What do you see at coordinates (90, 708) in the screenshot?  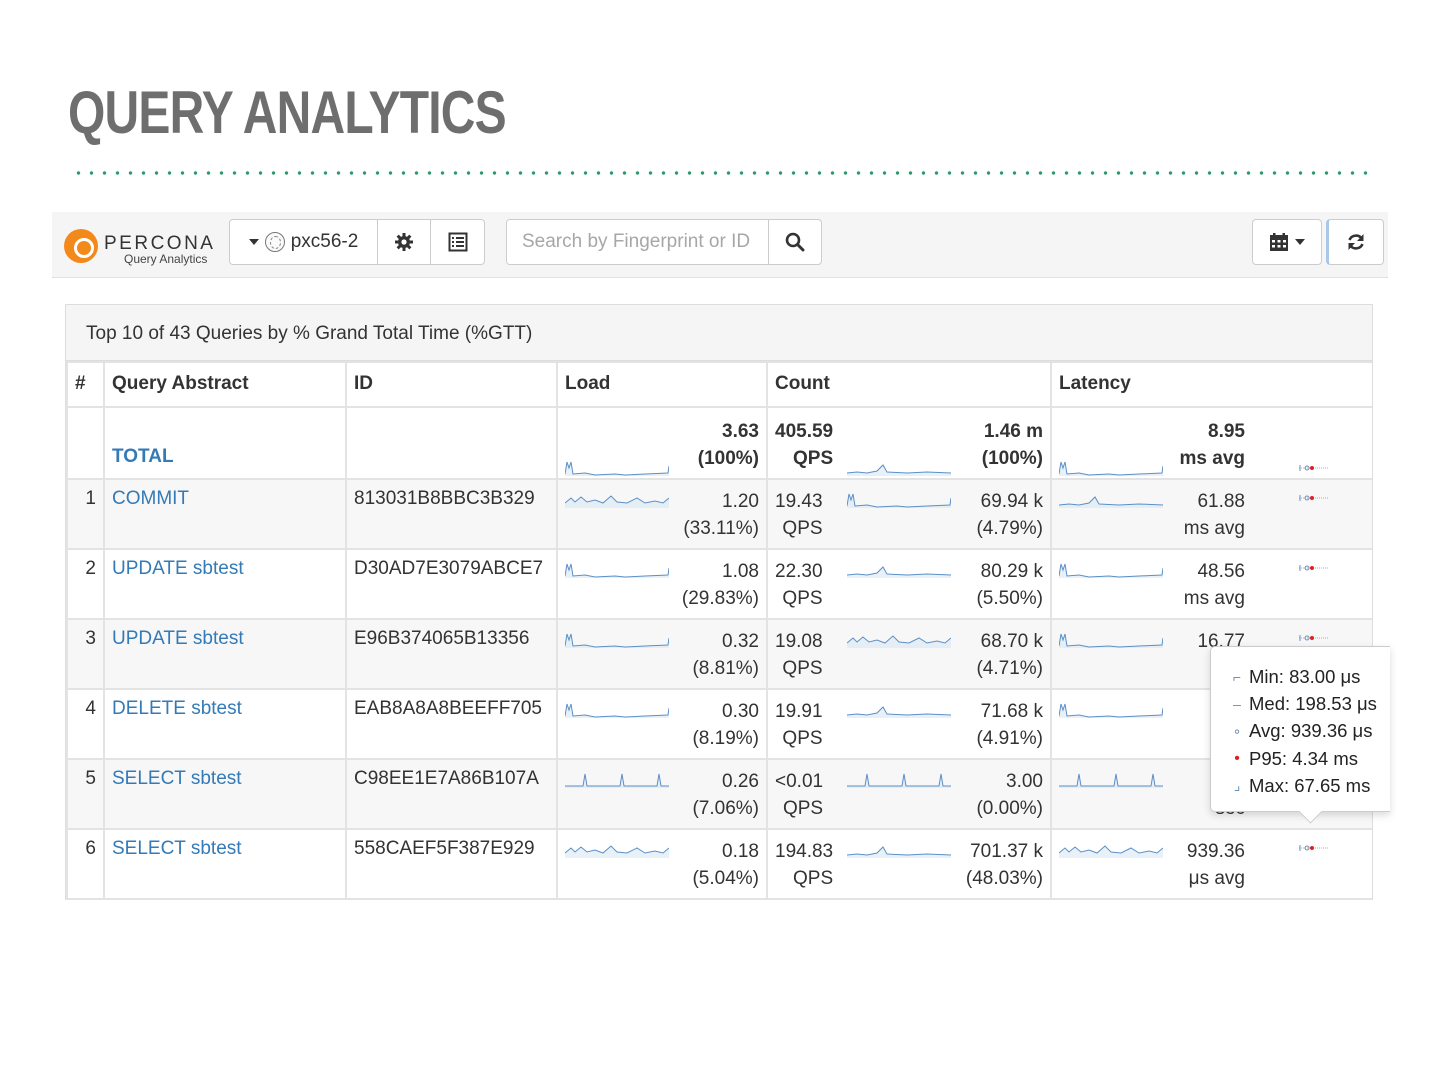 I see `row-number: 4` at bounding box center [90, 708].